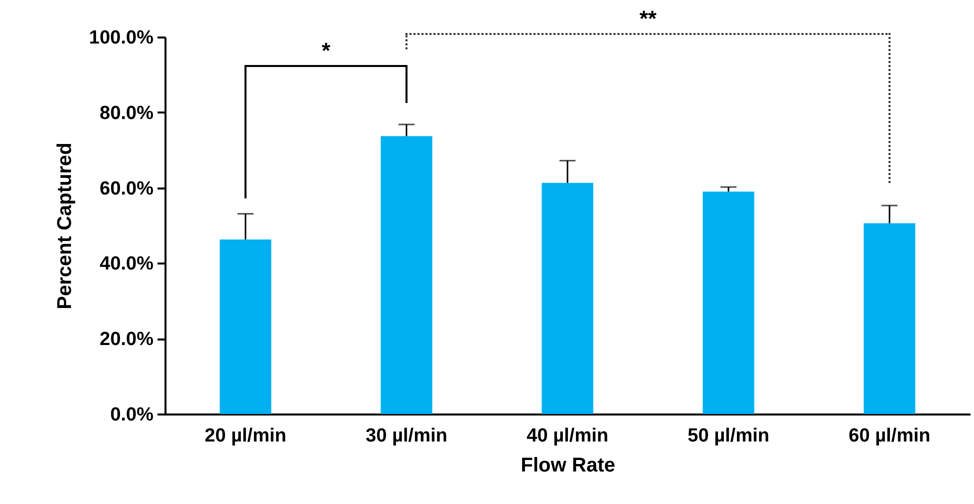 The height and width of the screenshot is (504, 974). I want to click on x-axis-title: Flow Rate, so click(568, 465).